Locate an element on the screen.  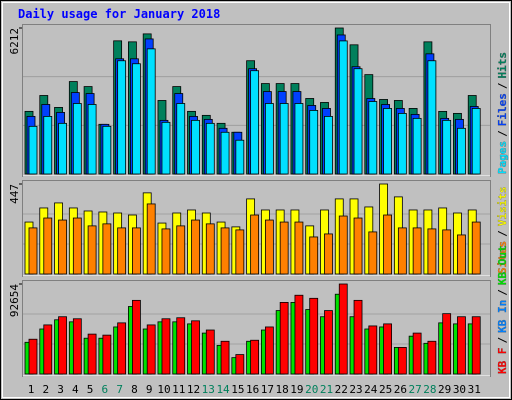
x-tick-label: 15 is located at coordinates (237, 389).